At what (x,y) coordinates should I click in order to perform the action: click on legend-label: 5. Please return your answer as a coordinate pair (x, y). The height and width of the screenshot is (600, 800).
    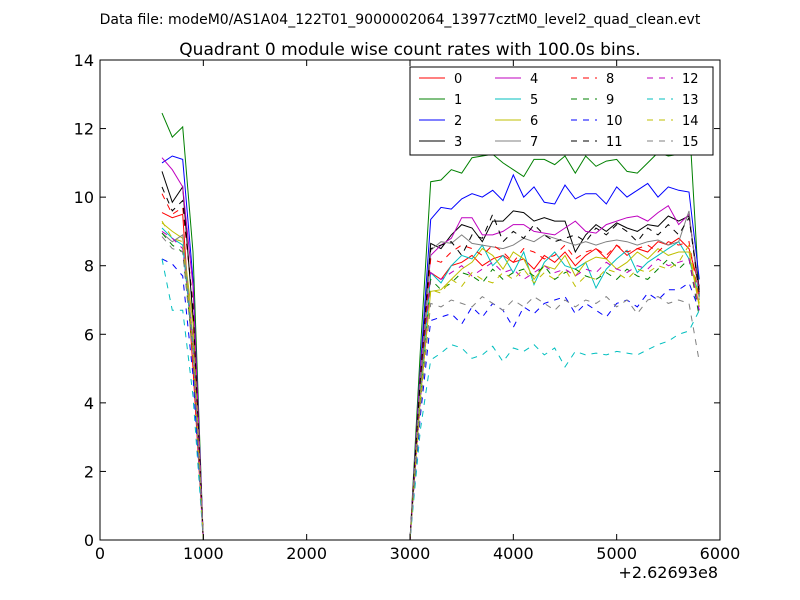
    Looking at the image, I should click on (534, 100).